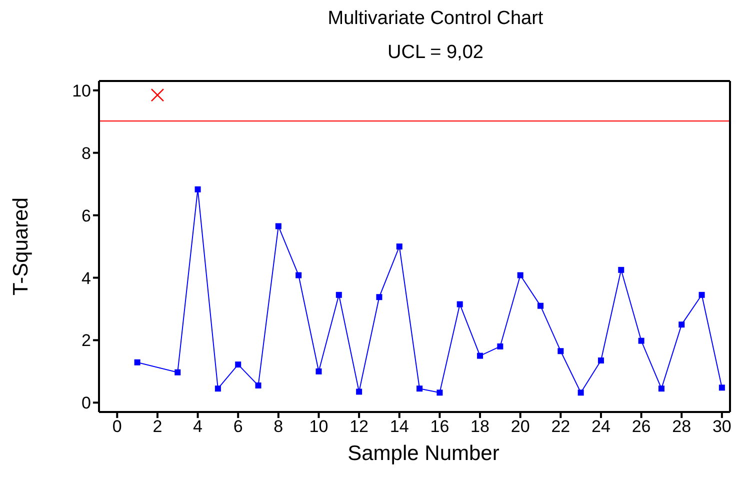  I want to click on y-tick-label: 0, so click(86, 403).